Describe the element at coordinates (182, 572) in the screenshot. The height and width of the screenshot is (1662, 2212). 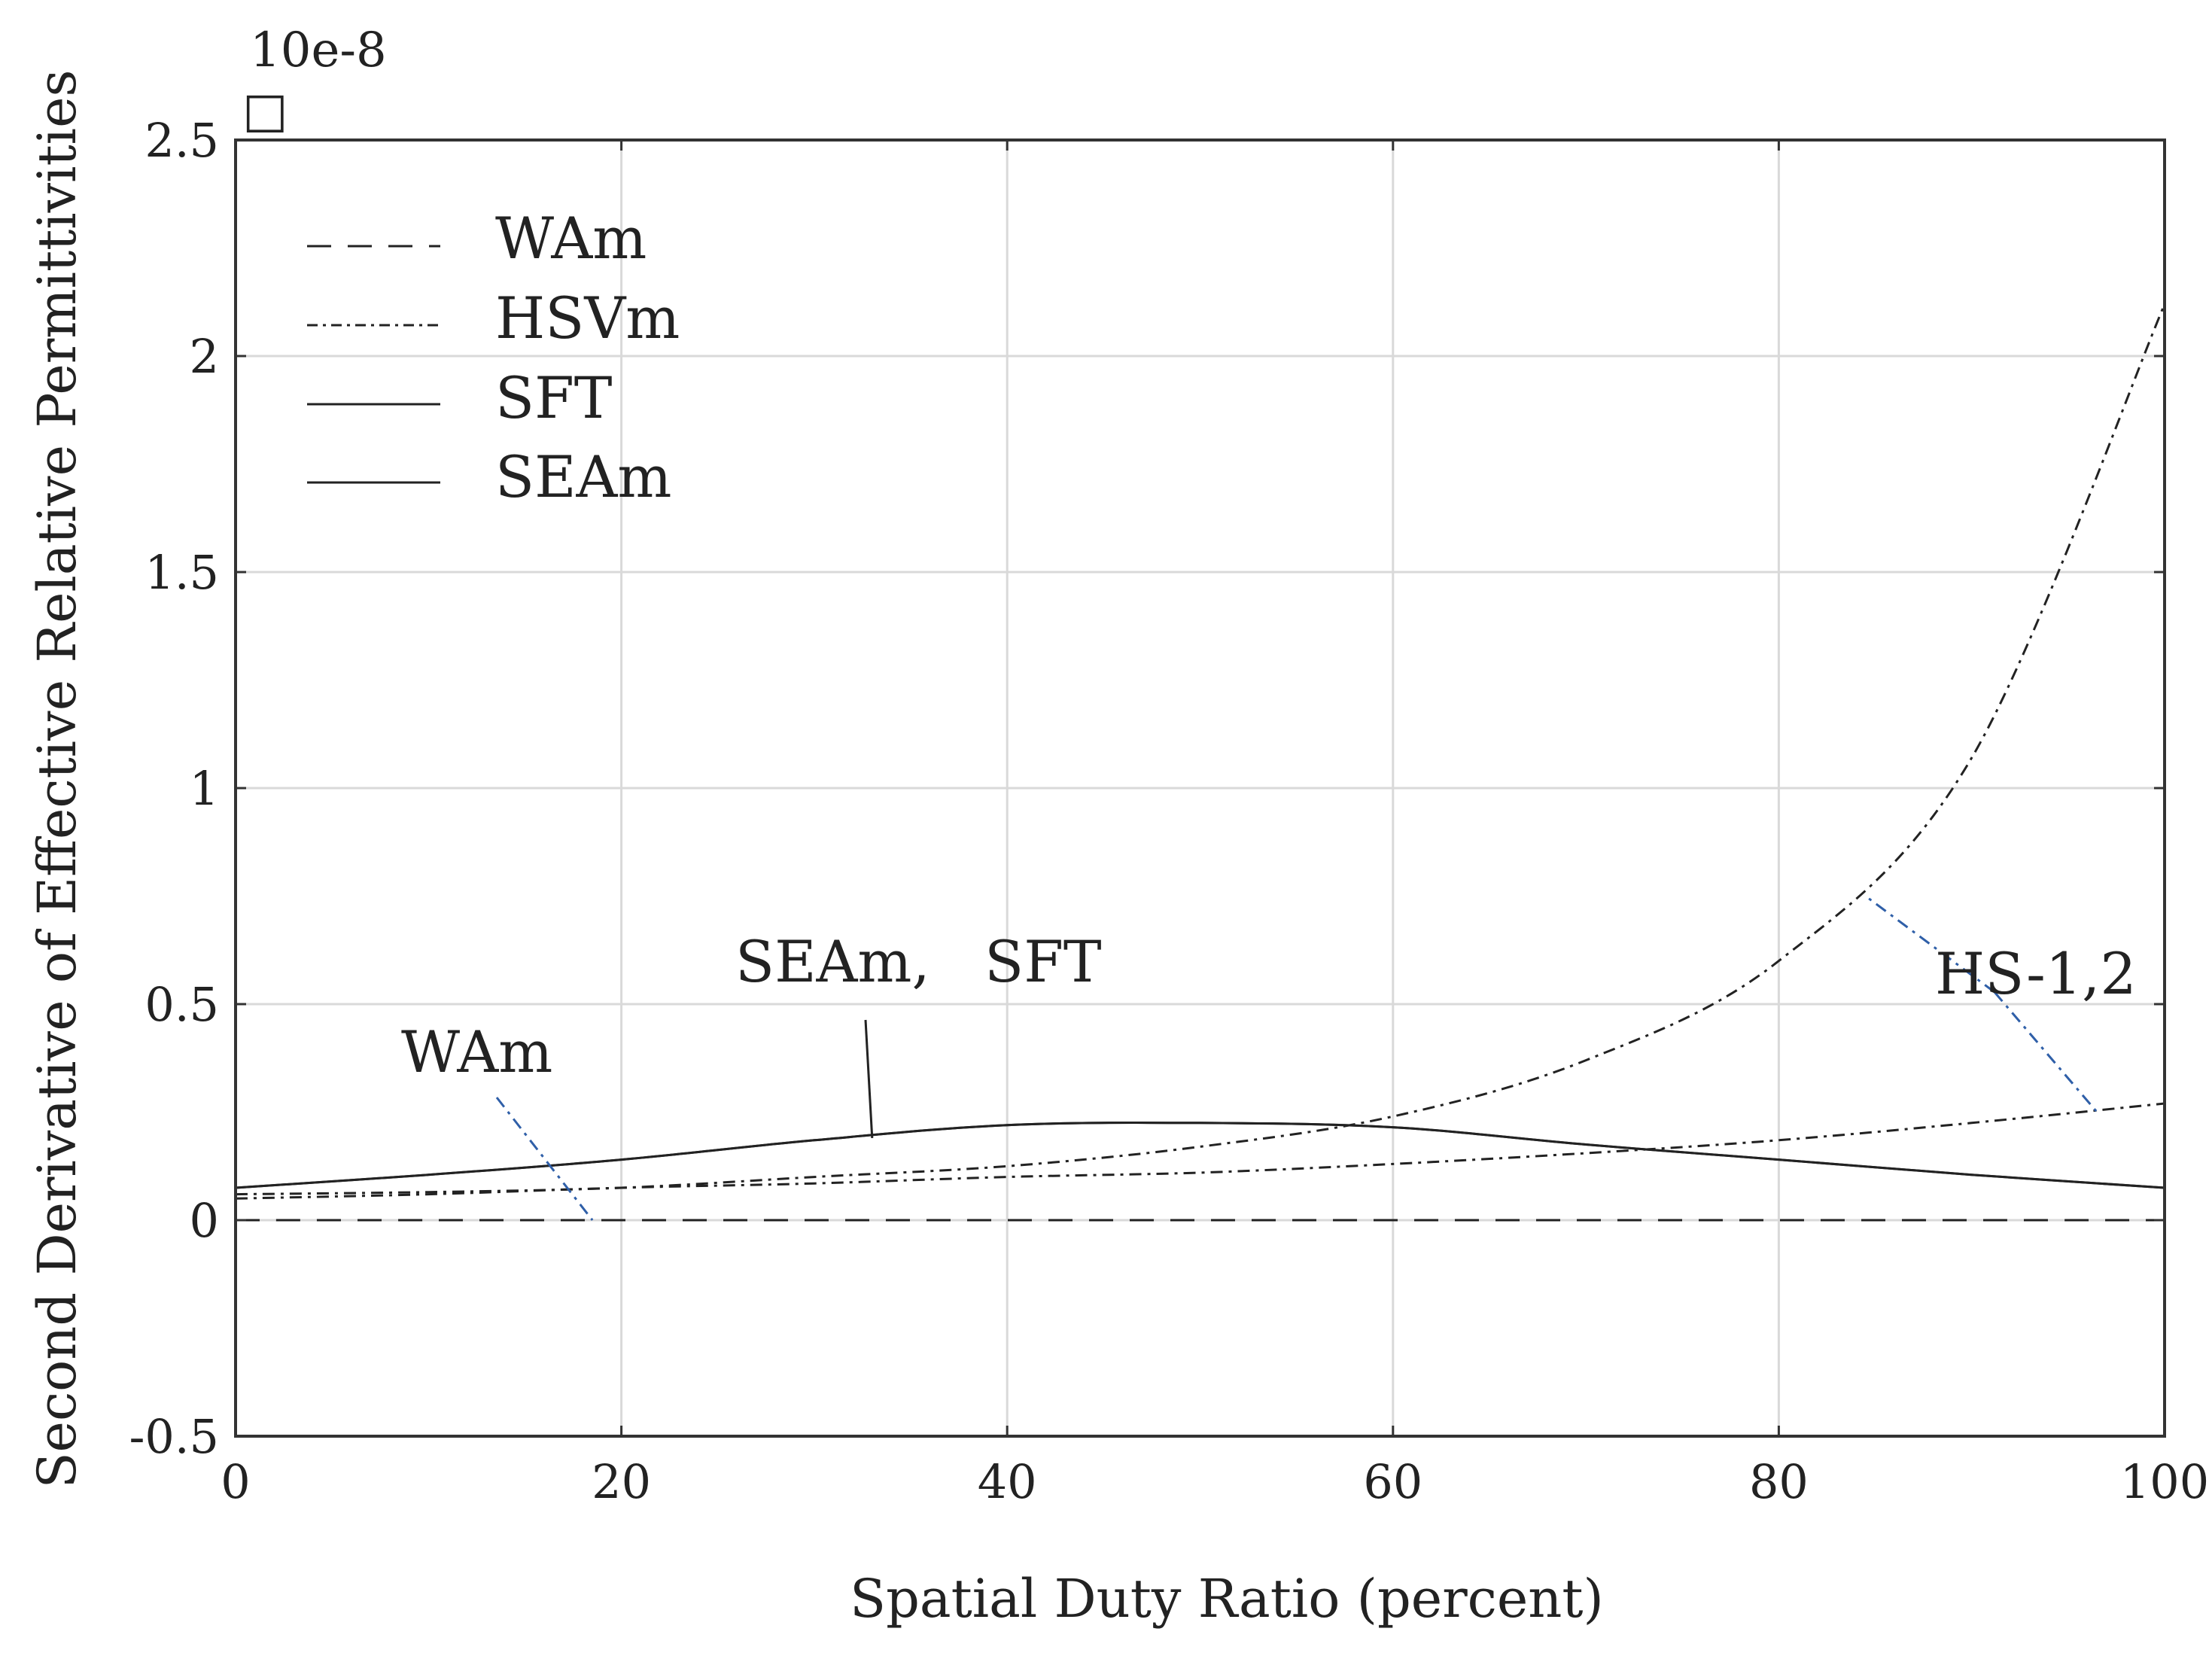
I see `y-tick-label: 1.5` at that location.